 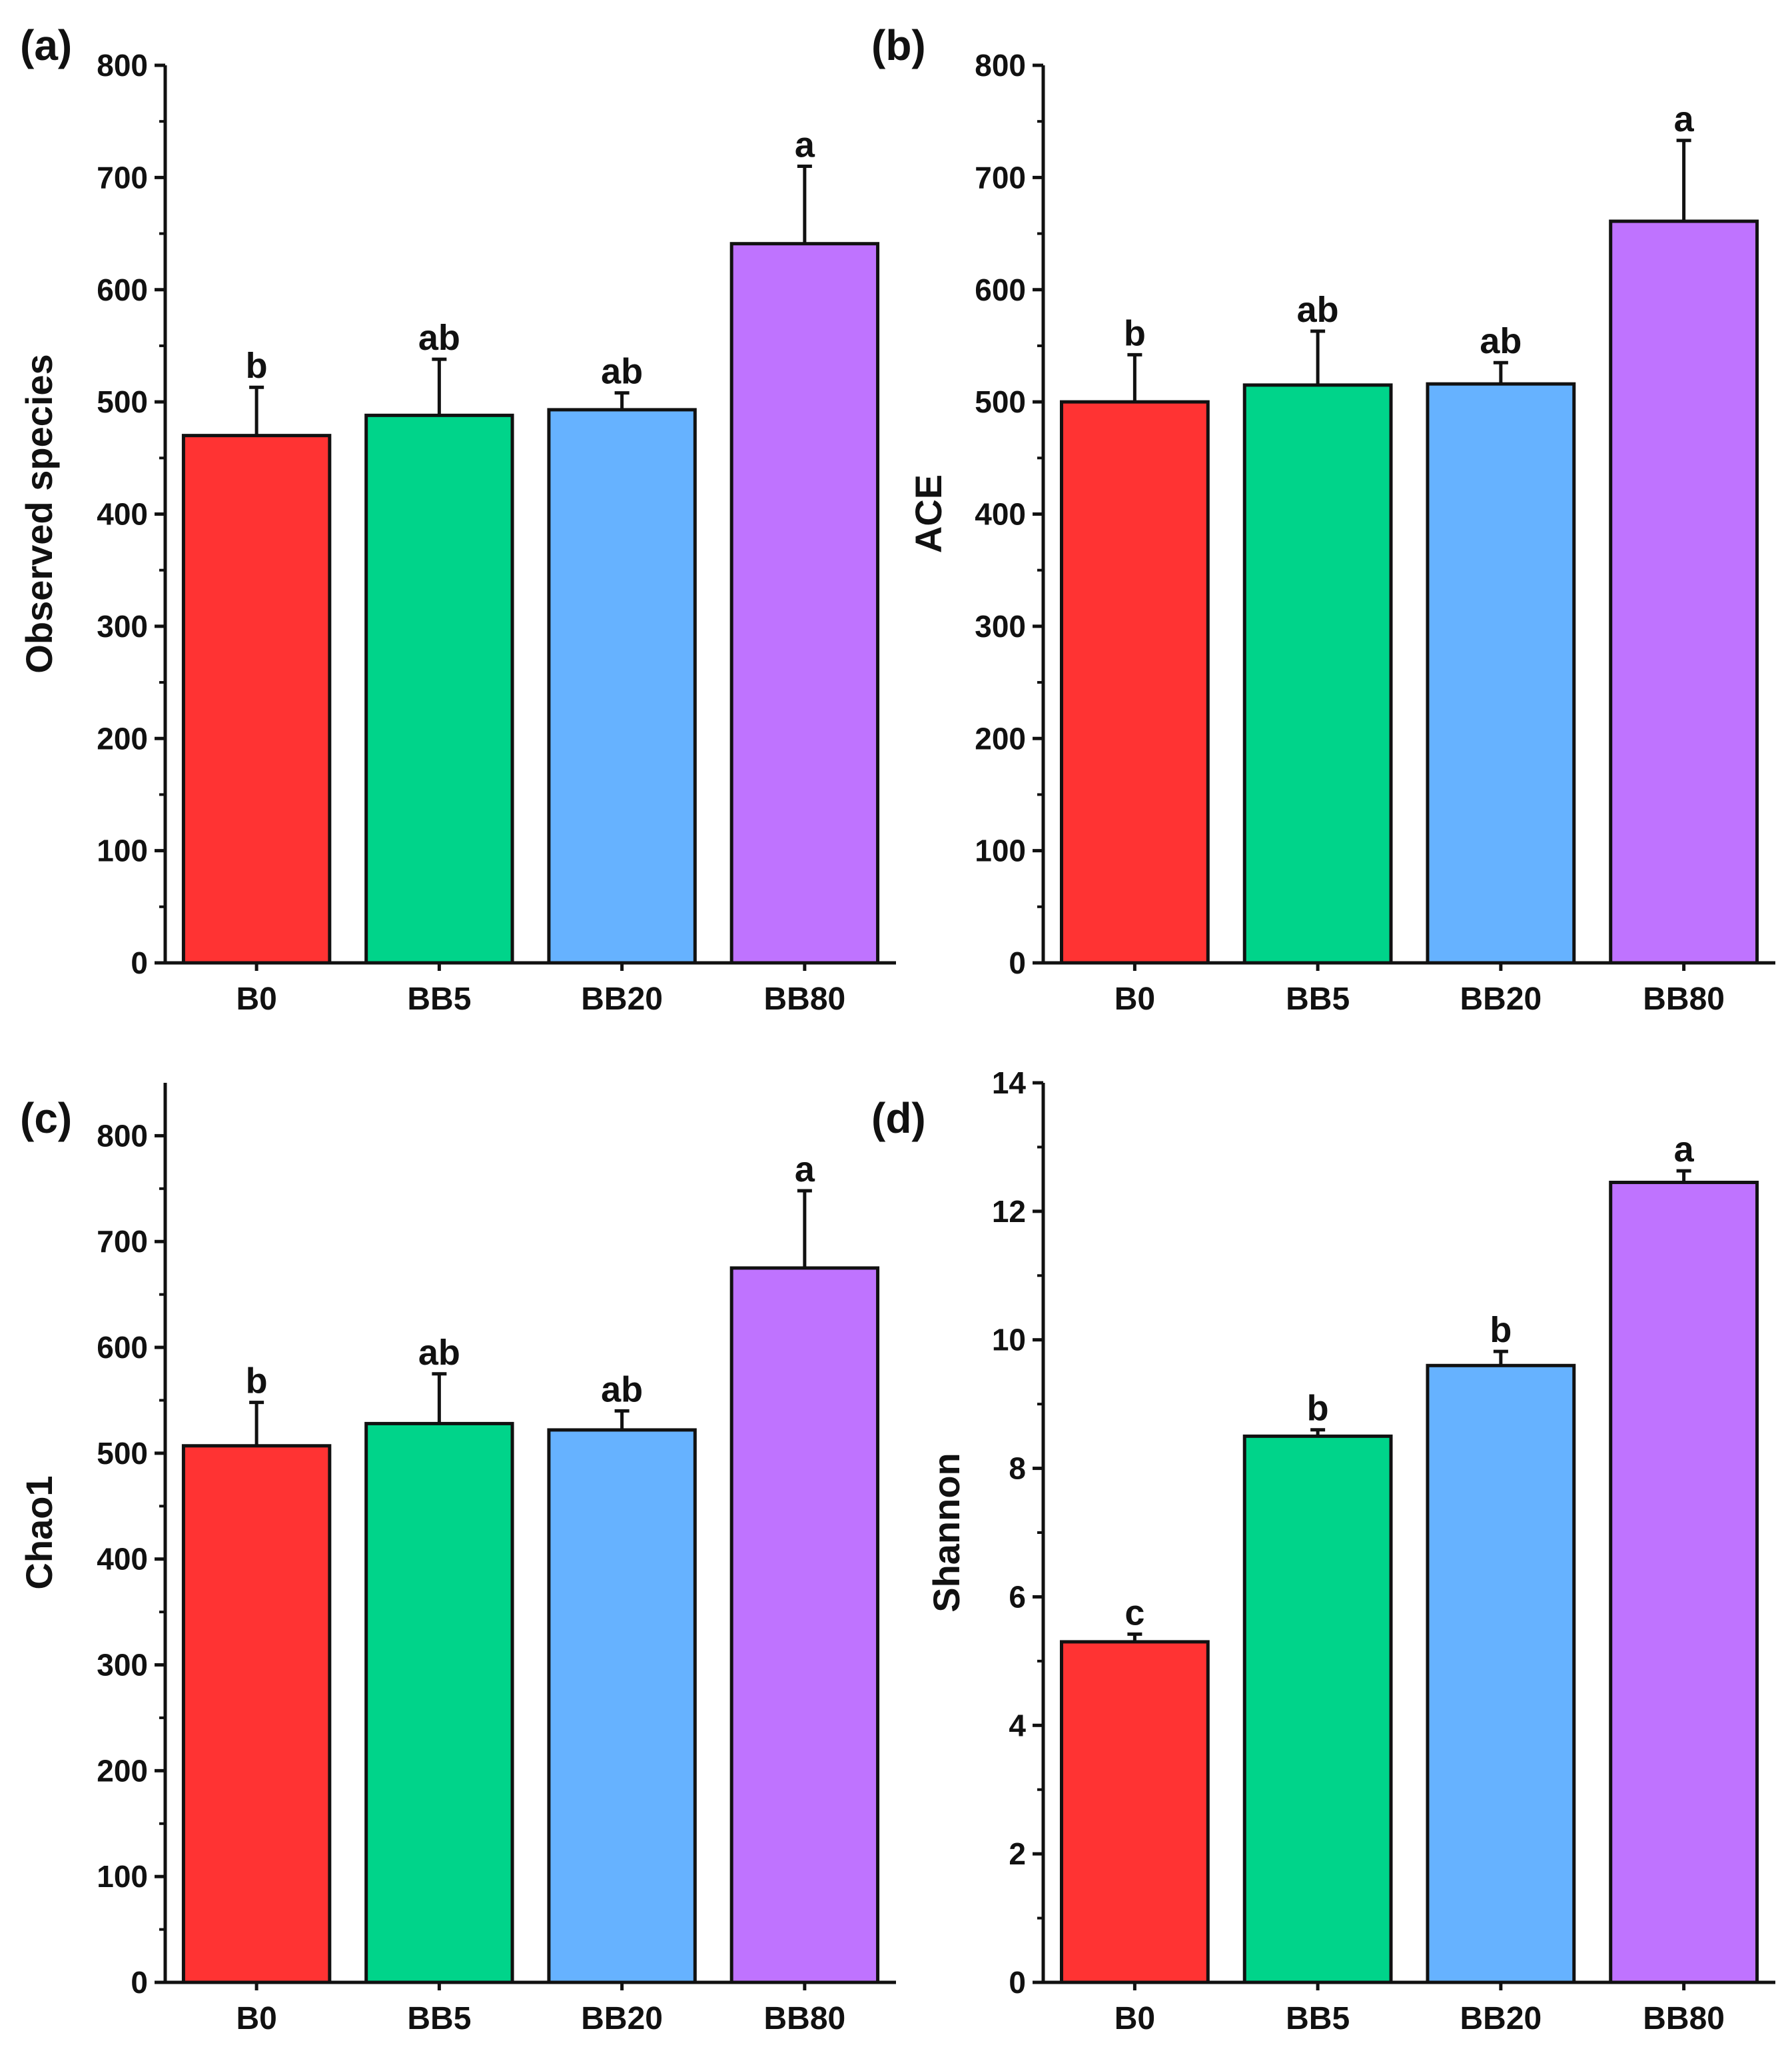 I want to click on panel-label: (d), so click(x=898, y=1118).